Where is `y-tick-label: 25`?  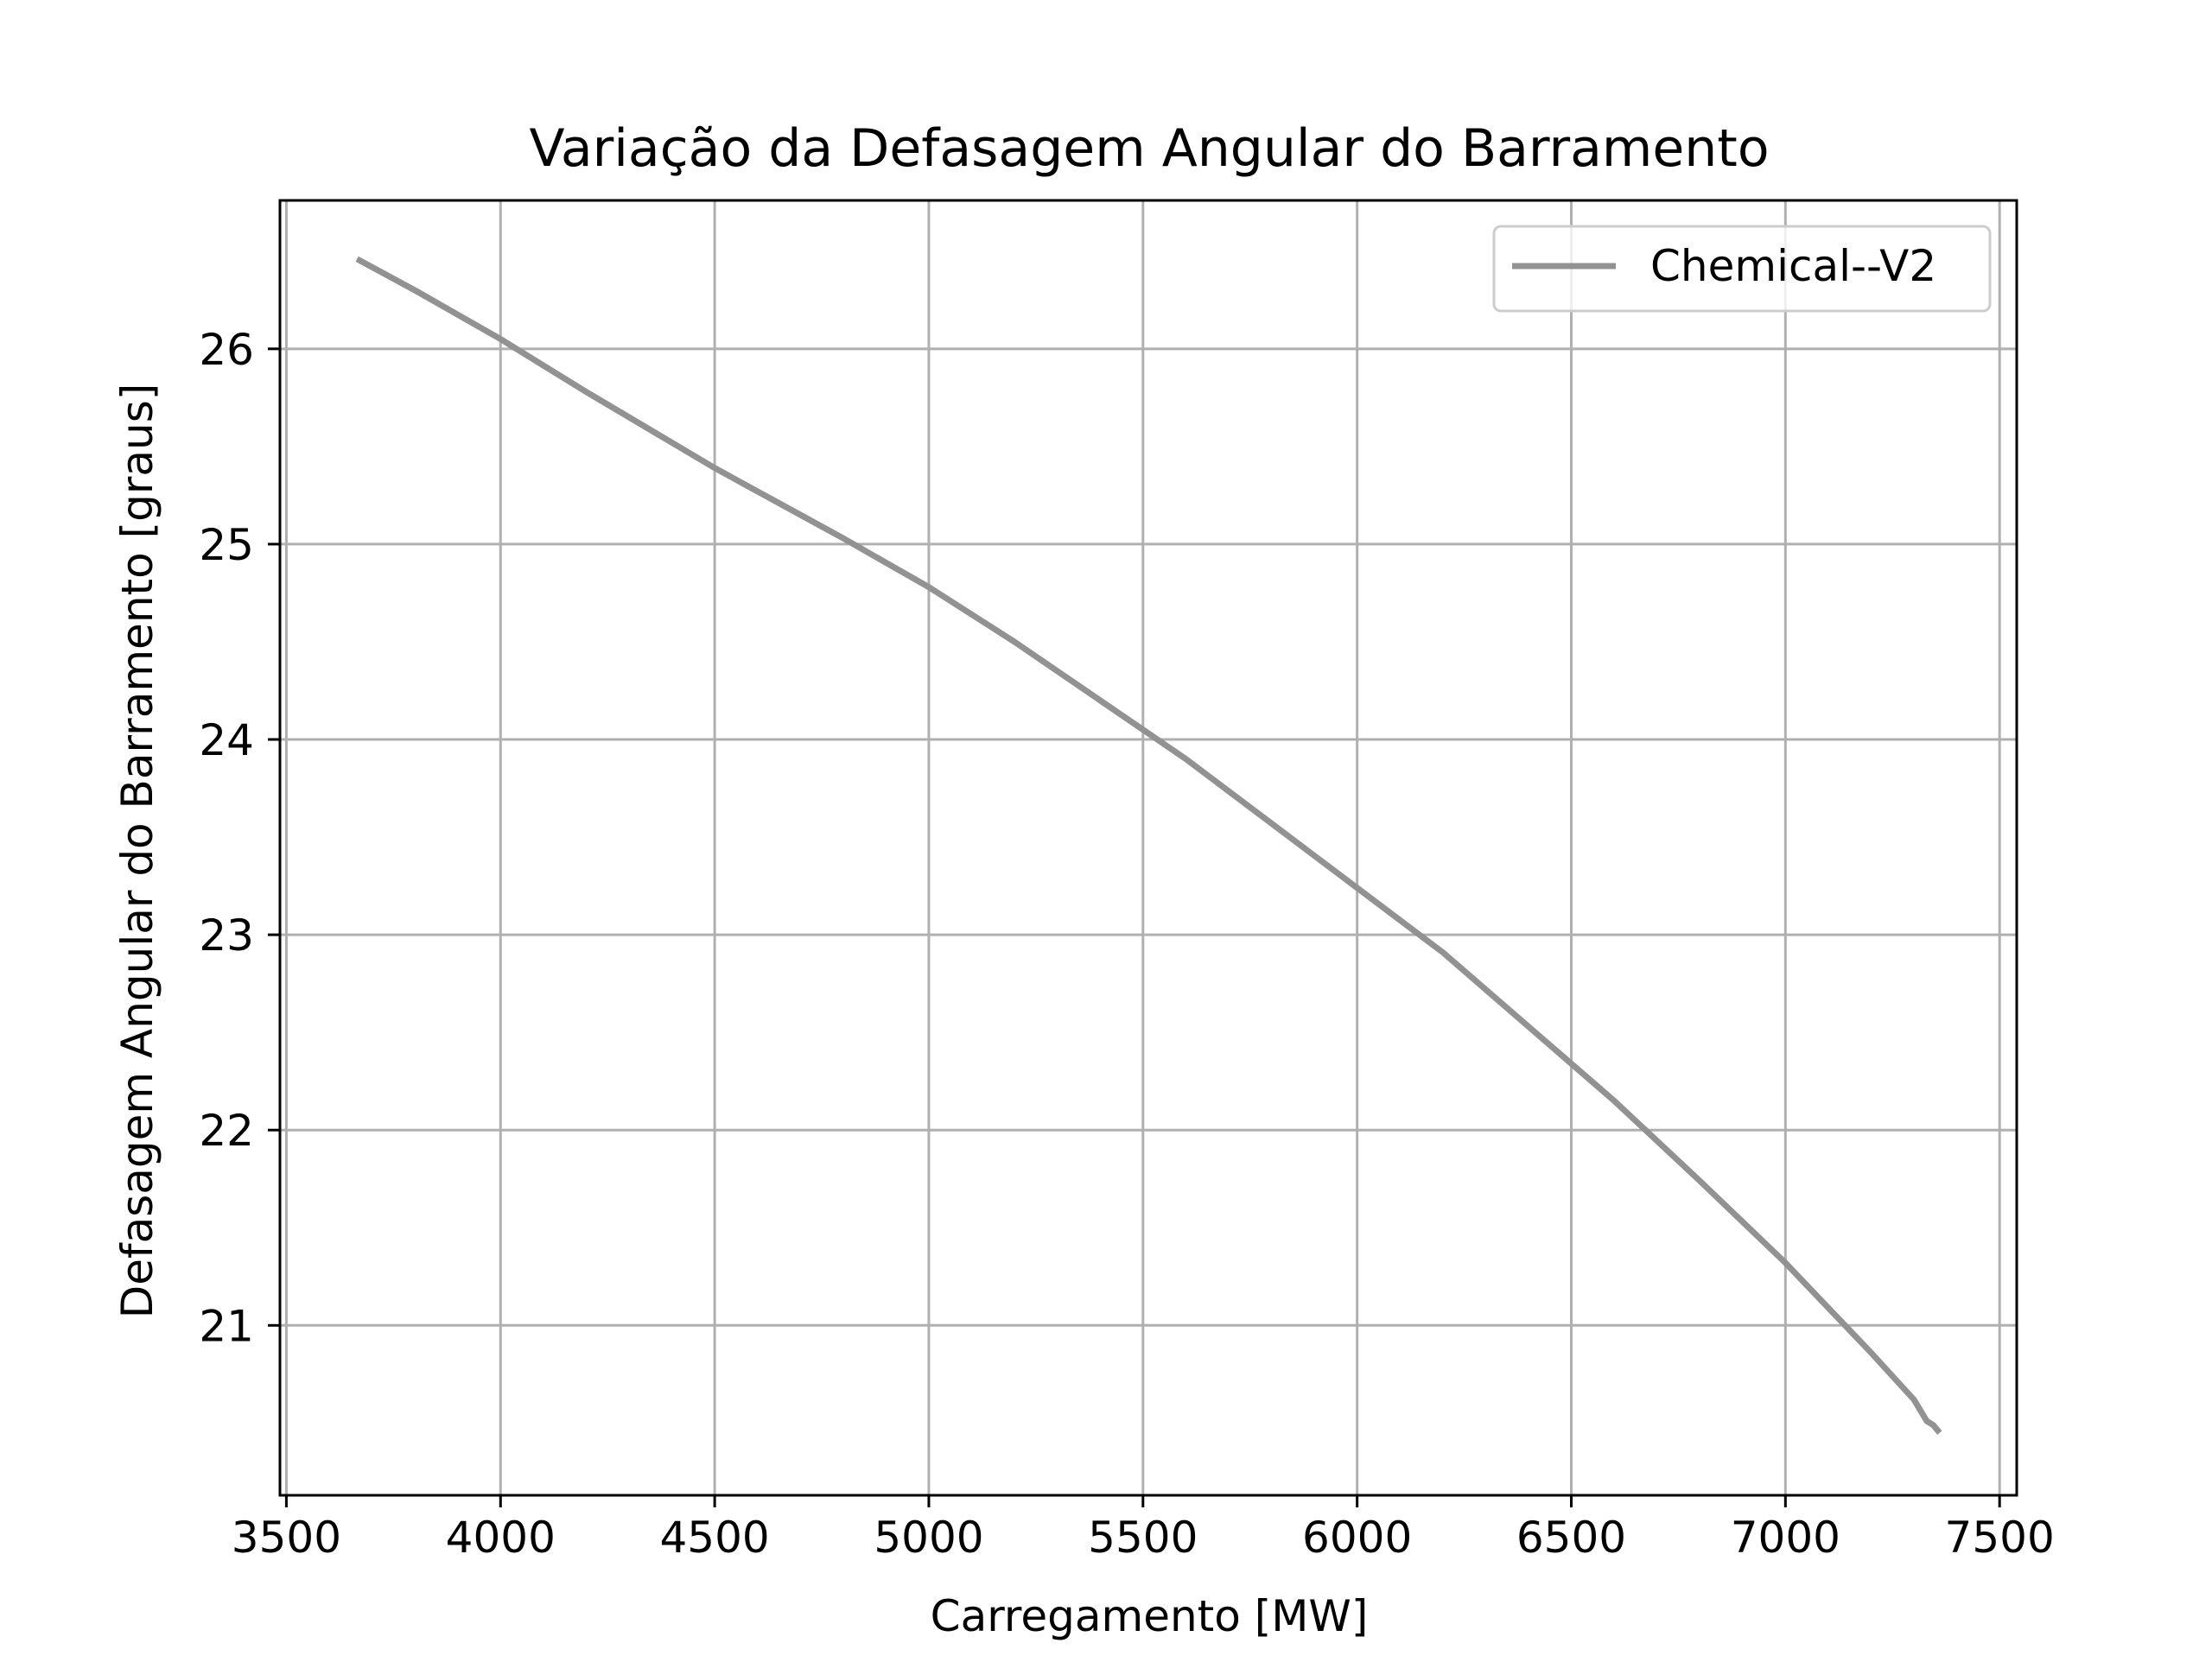 y-tick-label: 25 is located at coordinates (226, 545).